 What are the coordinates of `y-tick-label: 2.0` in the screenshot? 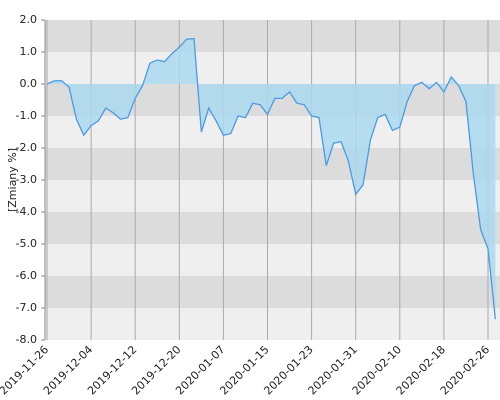 It's located at (29, 19).